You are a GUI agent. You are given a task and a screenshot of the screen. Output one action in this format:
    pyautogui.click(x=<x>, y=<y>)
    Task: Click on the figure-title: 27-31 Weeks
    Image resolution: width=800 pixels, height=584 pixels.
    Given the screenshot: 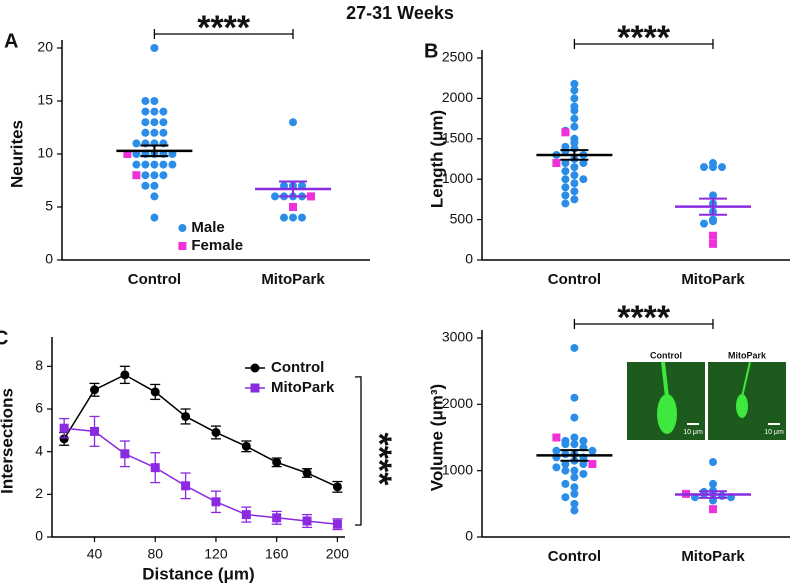 What is the action you would take?
    pyautogui.click(x=400, y=13)
    